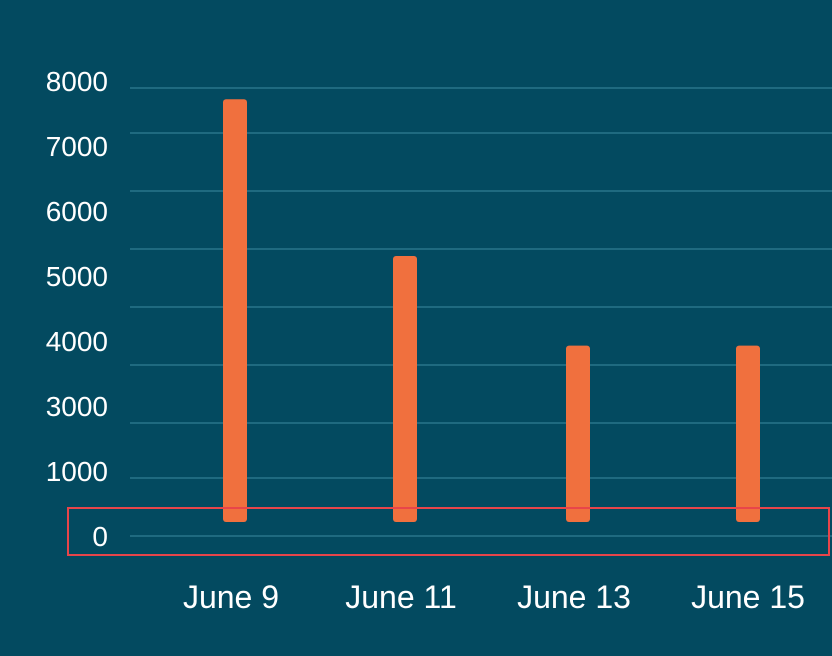 The width and height of the screenshot is (832, 656). I want to click on y-tick-label: 5000, so click(77, 276).